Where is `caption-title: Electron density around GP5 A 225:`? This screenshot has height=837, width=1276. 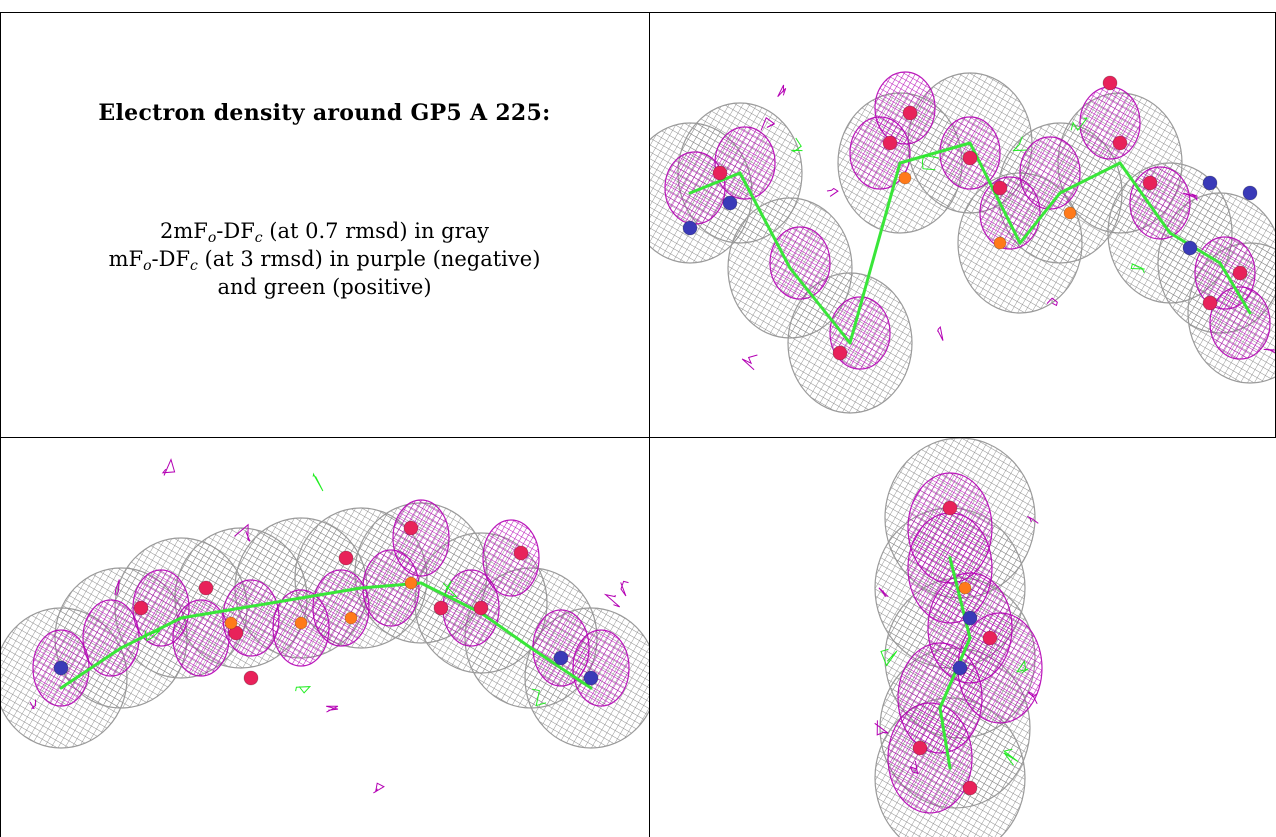
caption-title: Electron density around GP5 A 225: is located at coordinates (324, 113).